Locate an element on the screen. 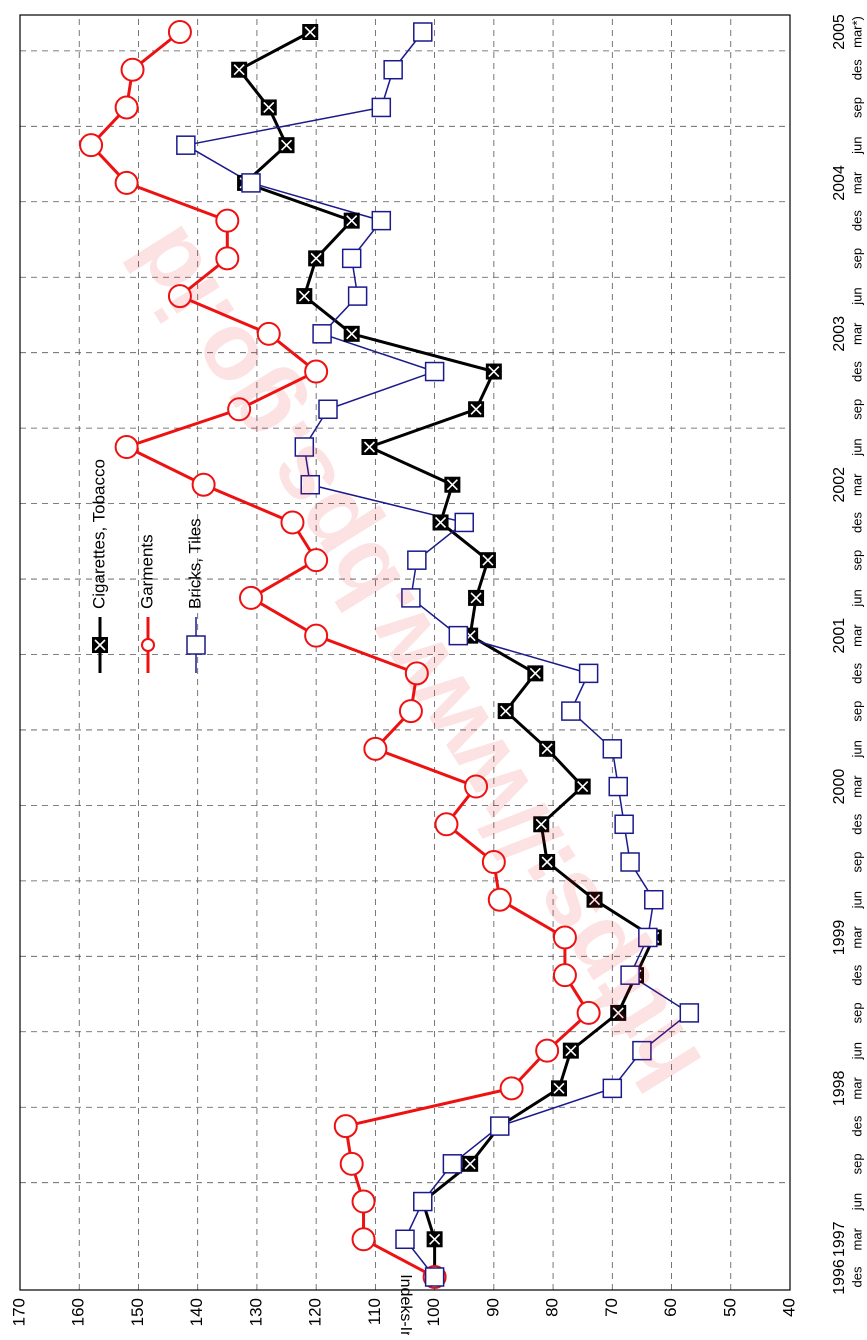 The image size is (867, 1340). year-label: 2000 is located at coordinates (839, 787).